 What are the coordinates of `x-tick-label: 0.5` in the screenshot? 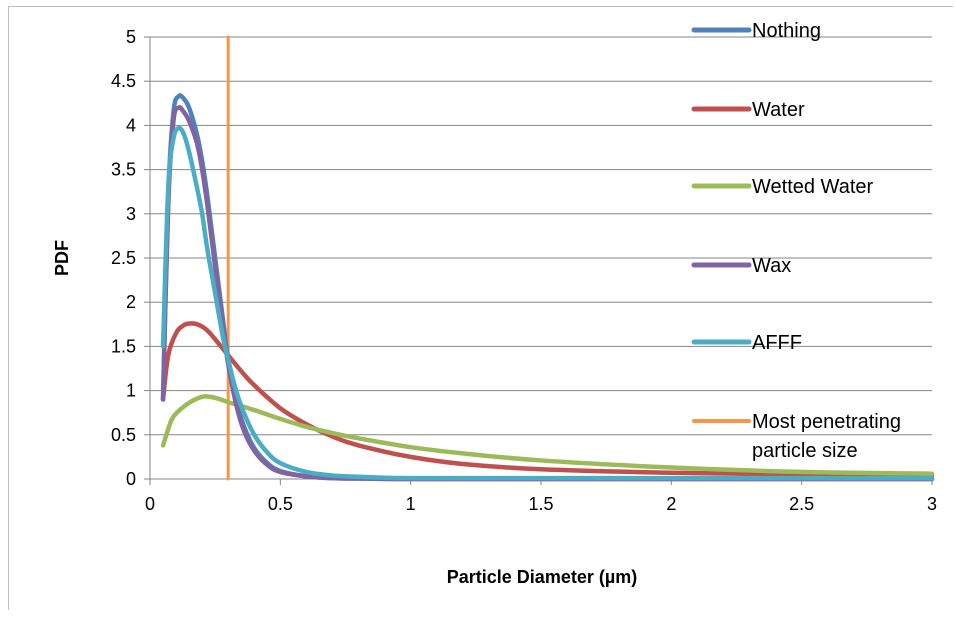 It's located at (280, 504).